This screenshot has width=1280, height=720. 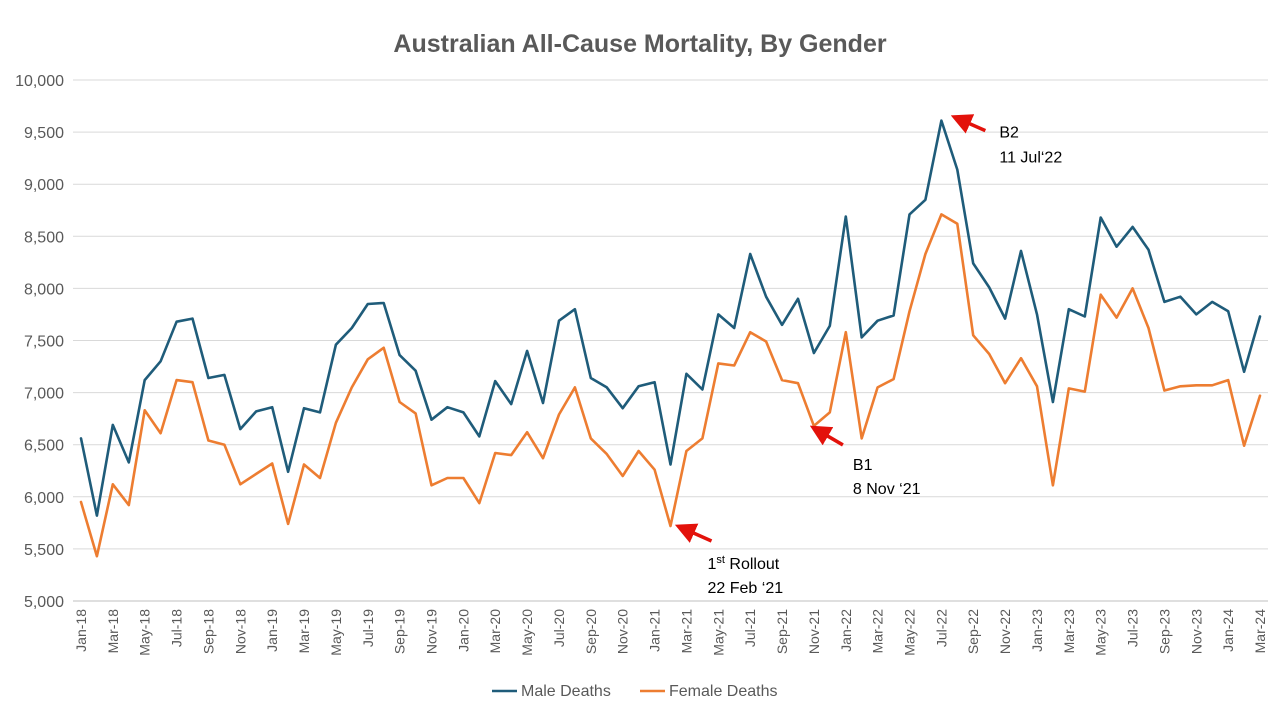 I want to click on x-tick-label: Jul-21, so click(x=750, y=628).